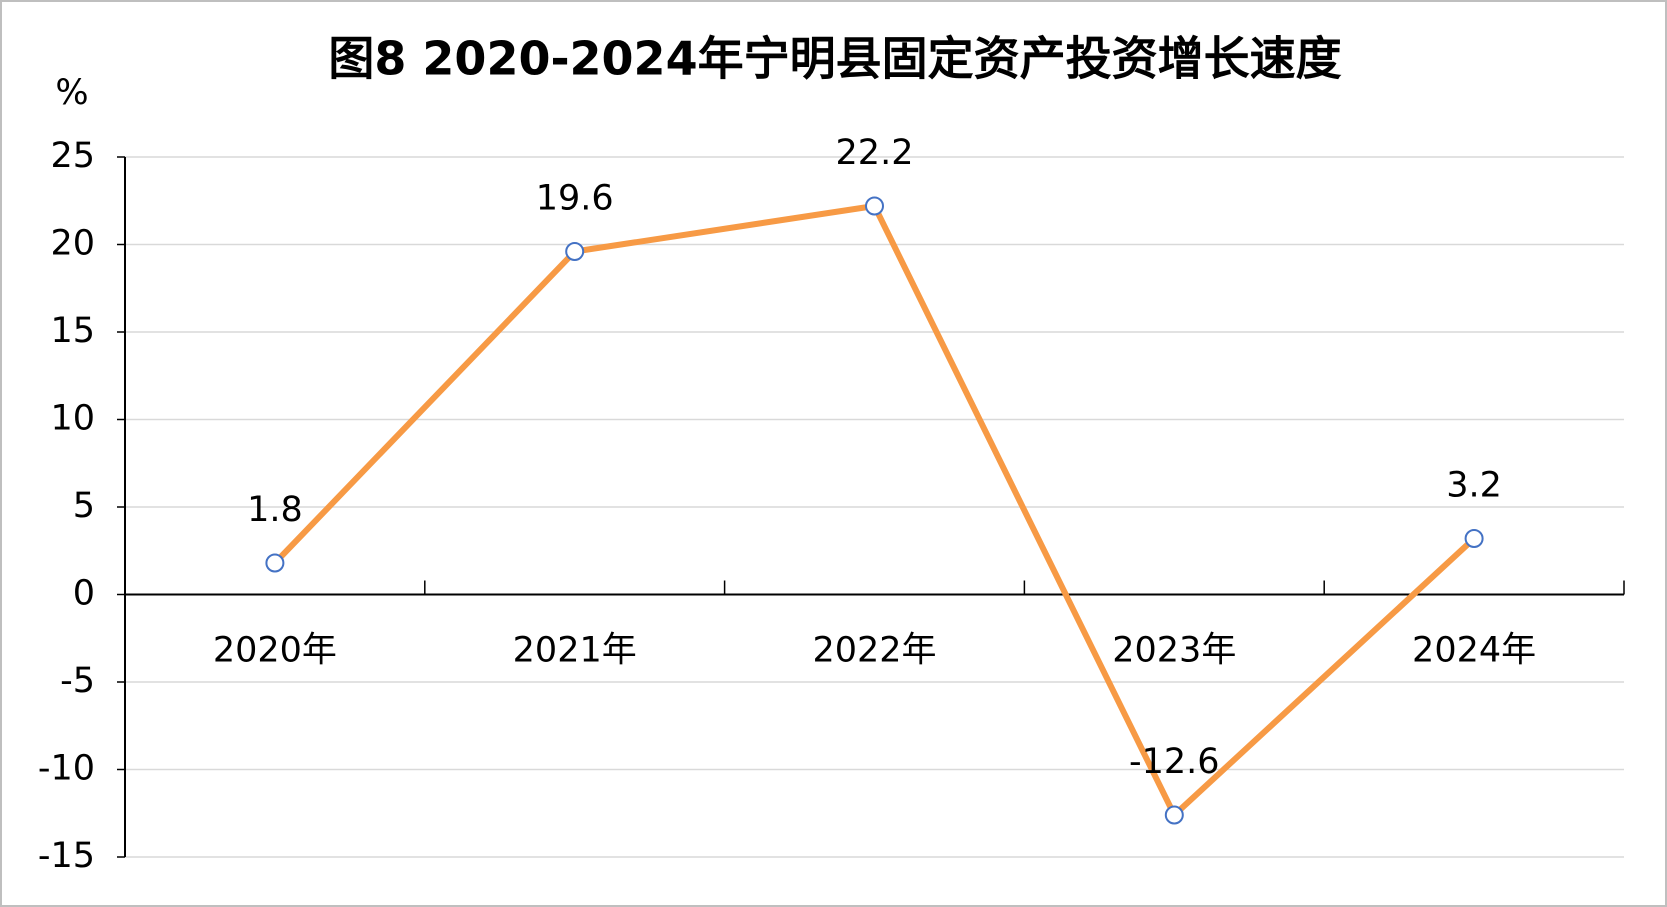 The image size is (1667, 907). What do you see at coordinates (275, 651) in the screenshot?
I see `x-tick-label: 2020年` at bounding box center [275, 651].